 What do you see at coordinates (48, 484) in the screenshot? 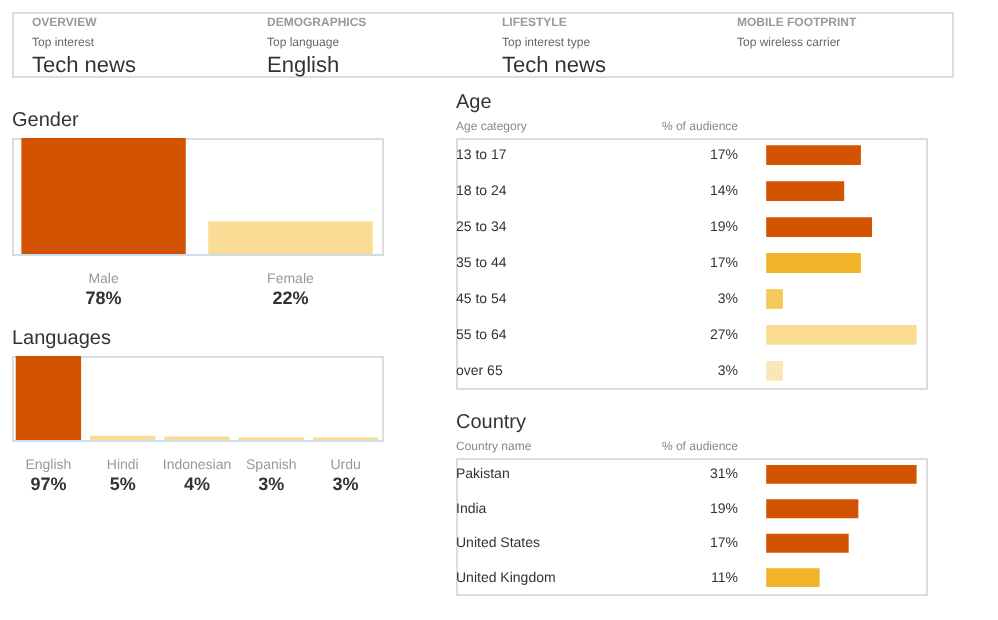
I see `data-label: 97%` at bounding box center [48, 484].